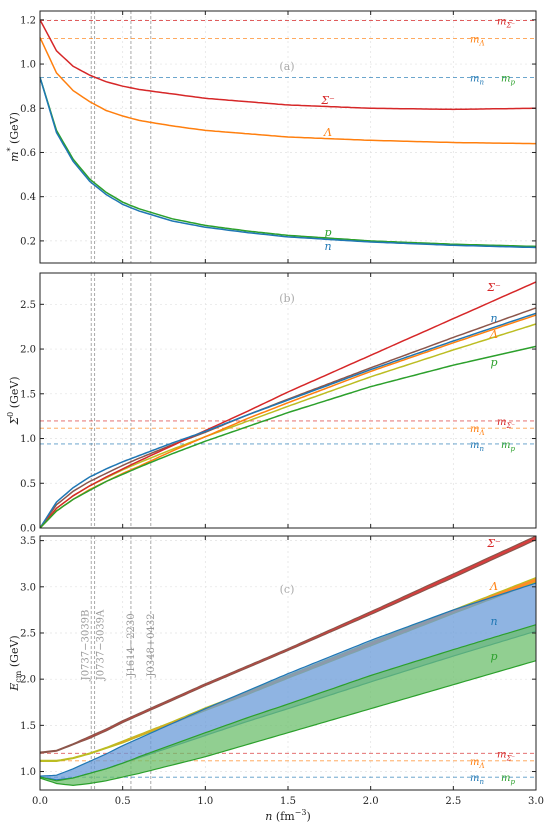  What do you see at coordinates (85, 646) in the screenshot?
I see `pulsar-label: J0737−3039B` at bounding box center [85, 646].